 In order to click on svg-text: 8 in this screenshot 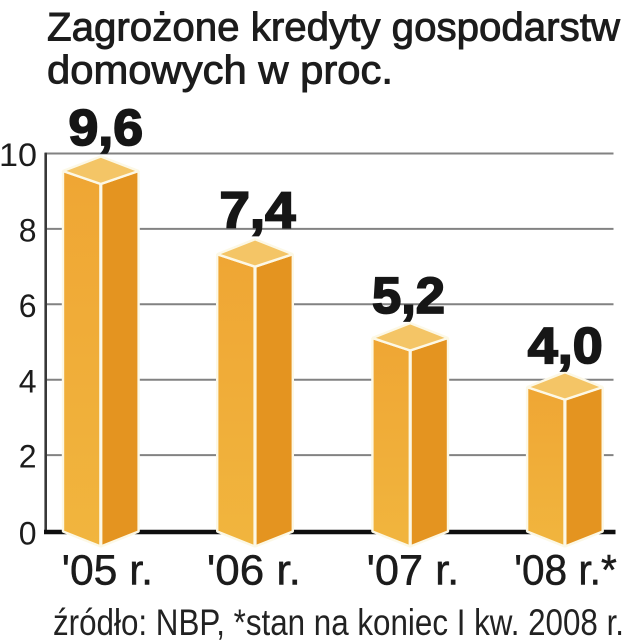, I will do `click(28, 231)`.